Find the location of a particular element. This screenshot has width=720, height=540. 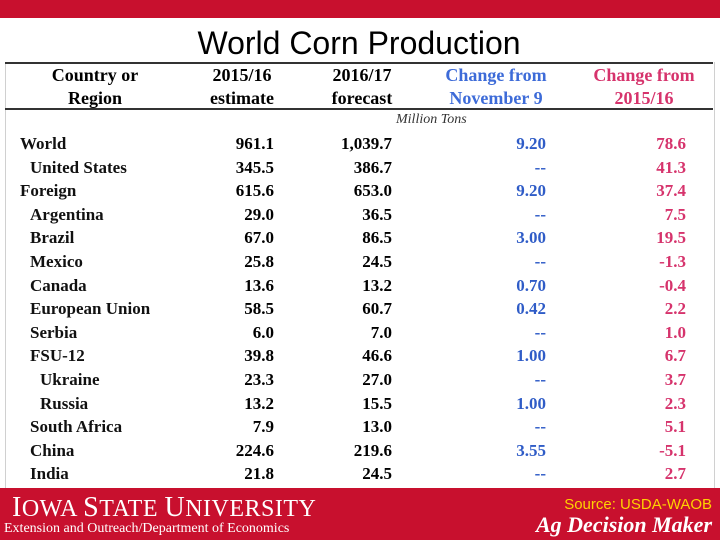

row-2015-16-value: 615.6 is located at coordinates (254, 191).